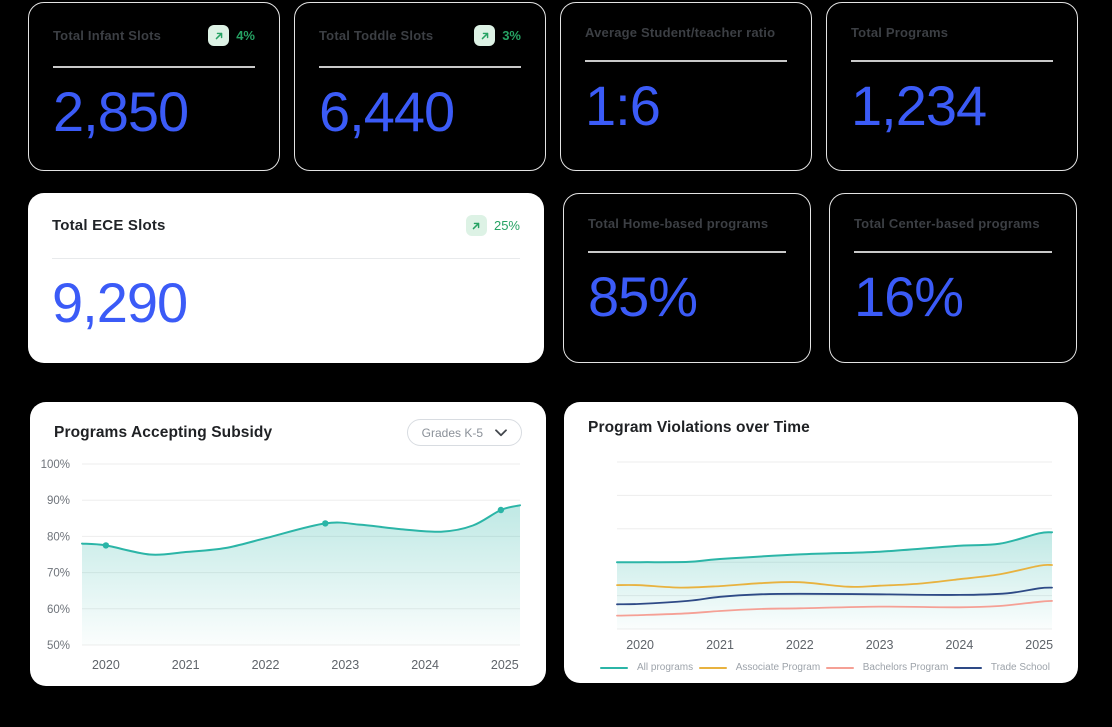 The width and height of the screenshot is (1112, 727). Describe the element at coordinates (58, 574) in the screenshot. I see `svg-text: 70%` at that location.